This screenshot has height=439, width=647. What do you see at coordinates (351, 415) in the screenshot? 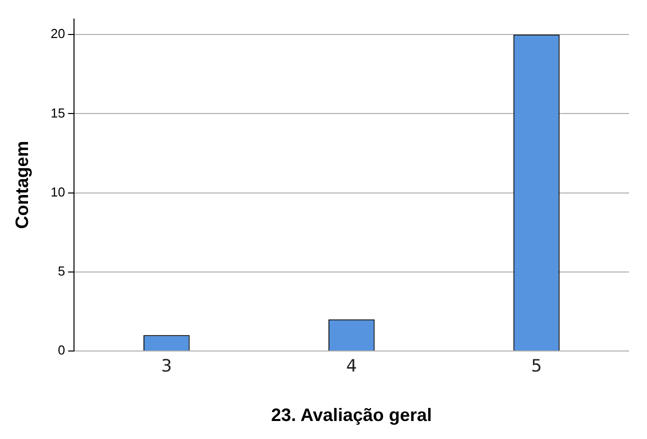
I see `x-axis-title: 23. Avaliação geral` at bounding box center [351, 415].